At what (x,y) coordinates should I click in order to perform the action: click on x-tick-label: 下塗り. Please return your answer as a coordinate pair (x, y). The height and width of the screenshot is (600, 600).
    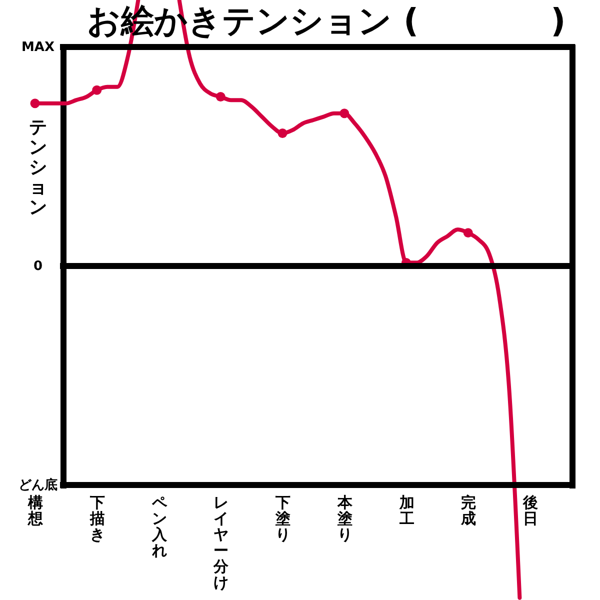
    Looking at the image, I should click on (282, 519).